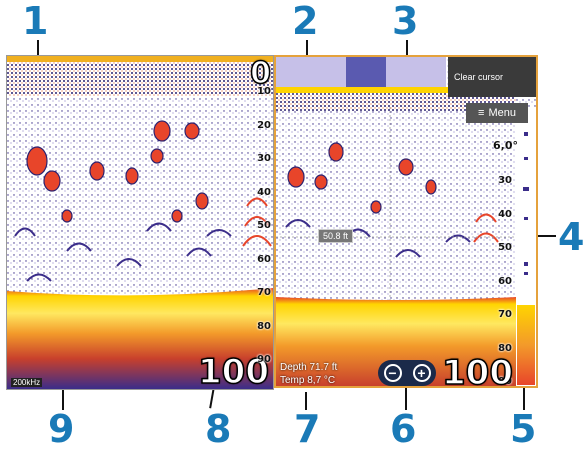 This screenshot has width=586, height=451. What do you see at coordinates (405, 21) in the screenshot?
I see `callout-3: 3` at bounding box center [405, 21].